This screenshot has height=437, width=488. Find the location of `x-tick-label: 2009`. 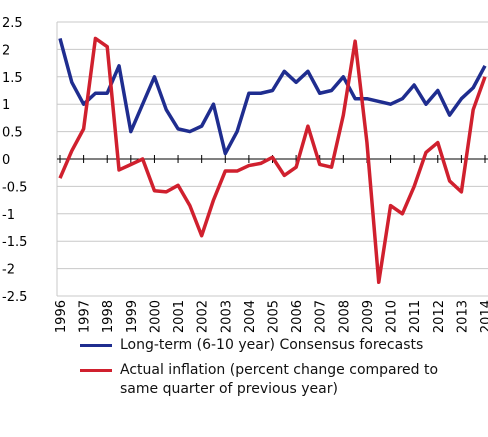

x-tick-label: 2009 is located at coordinates (368, 316).